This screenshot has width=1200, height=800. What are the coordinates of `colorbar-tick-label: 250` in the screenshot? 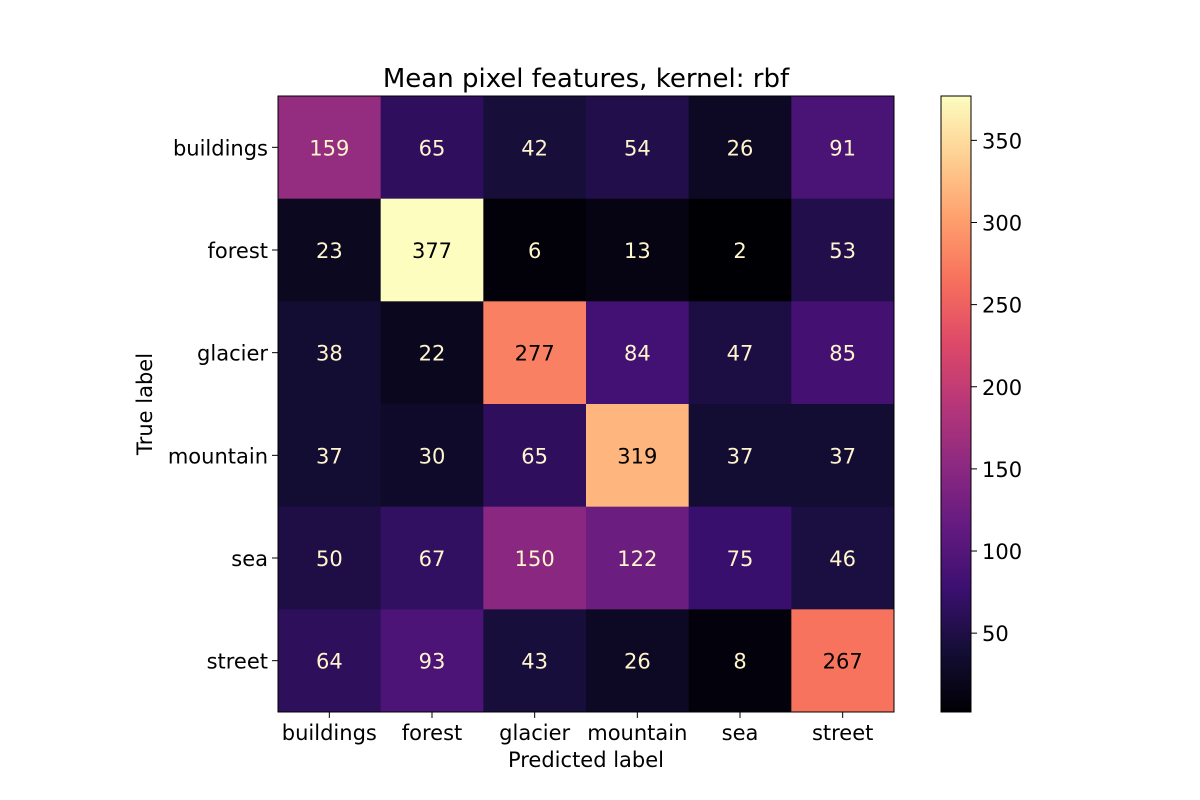 It's located at (1002, 306).